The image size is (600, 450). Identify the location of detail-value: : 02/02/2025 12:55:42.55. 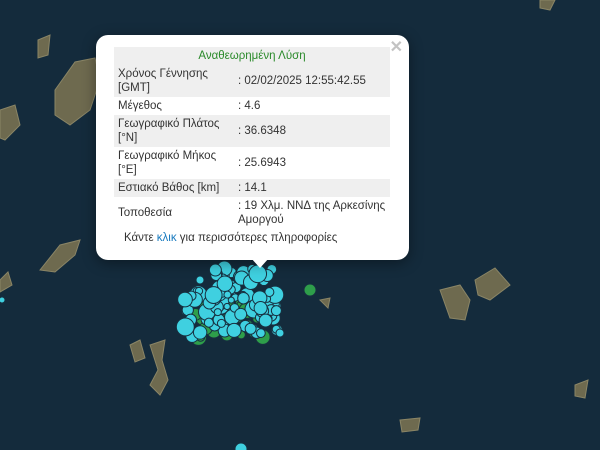
(312, 81).